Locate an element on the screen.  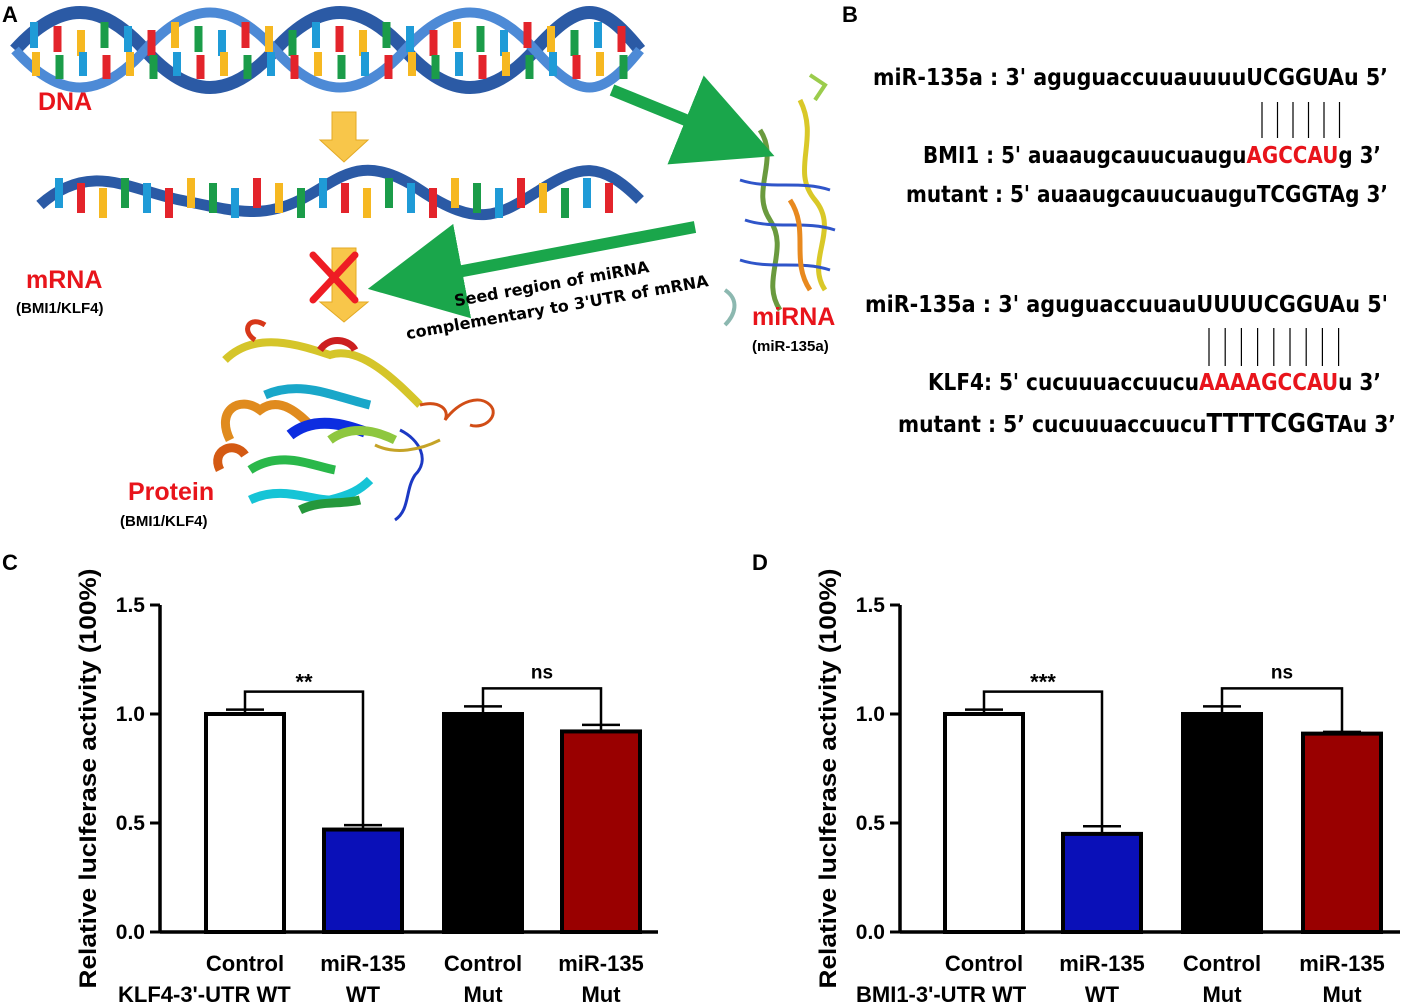
bmi1-mutant-sequence: mutant : 5' auaaugcauucuauguTCGGTAg 3’ is located at coordinates (1147, 195).